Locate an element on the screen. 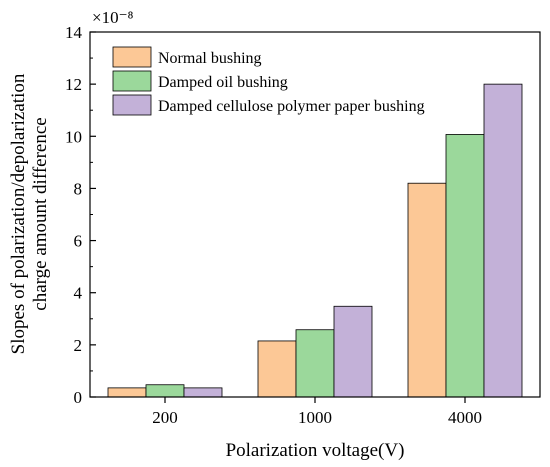  legend-swatch-cellulose is located at coordinates (132, 105).